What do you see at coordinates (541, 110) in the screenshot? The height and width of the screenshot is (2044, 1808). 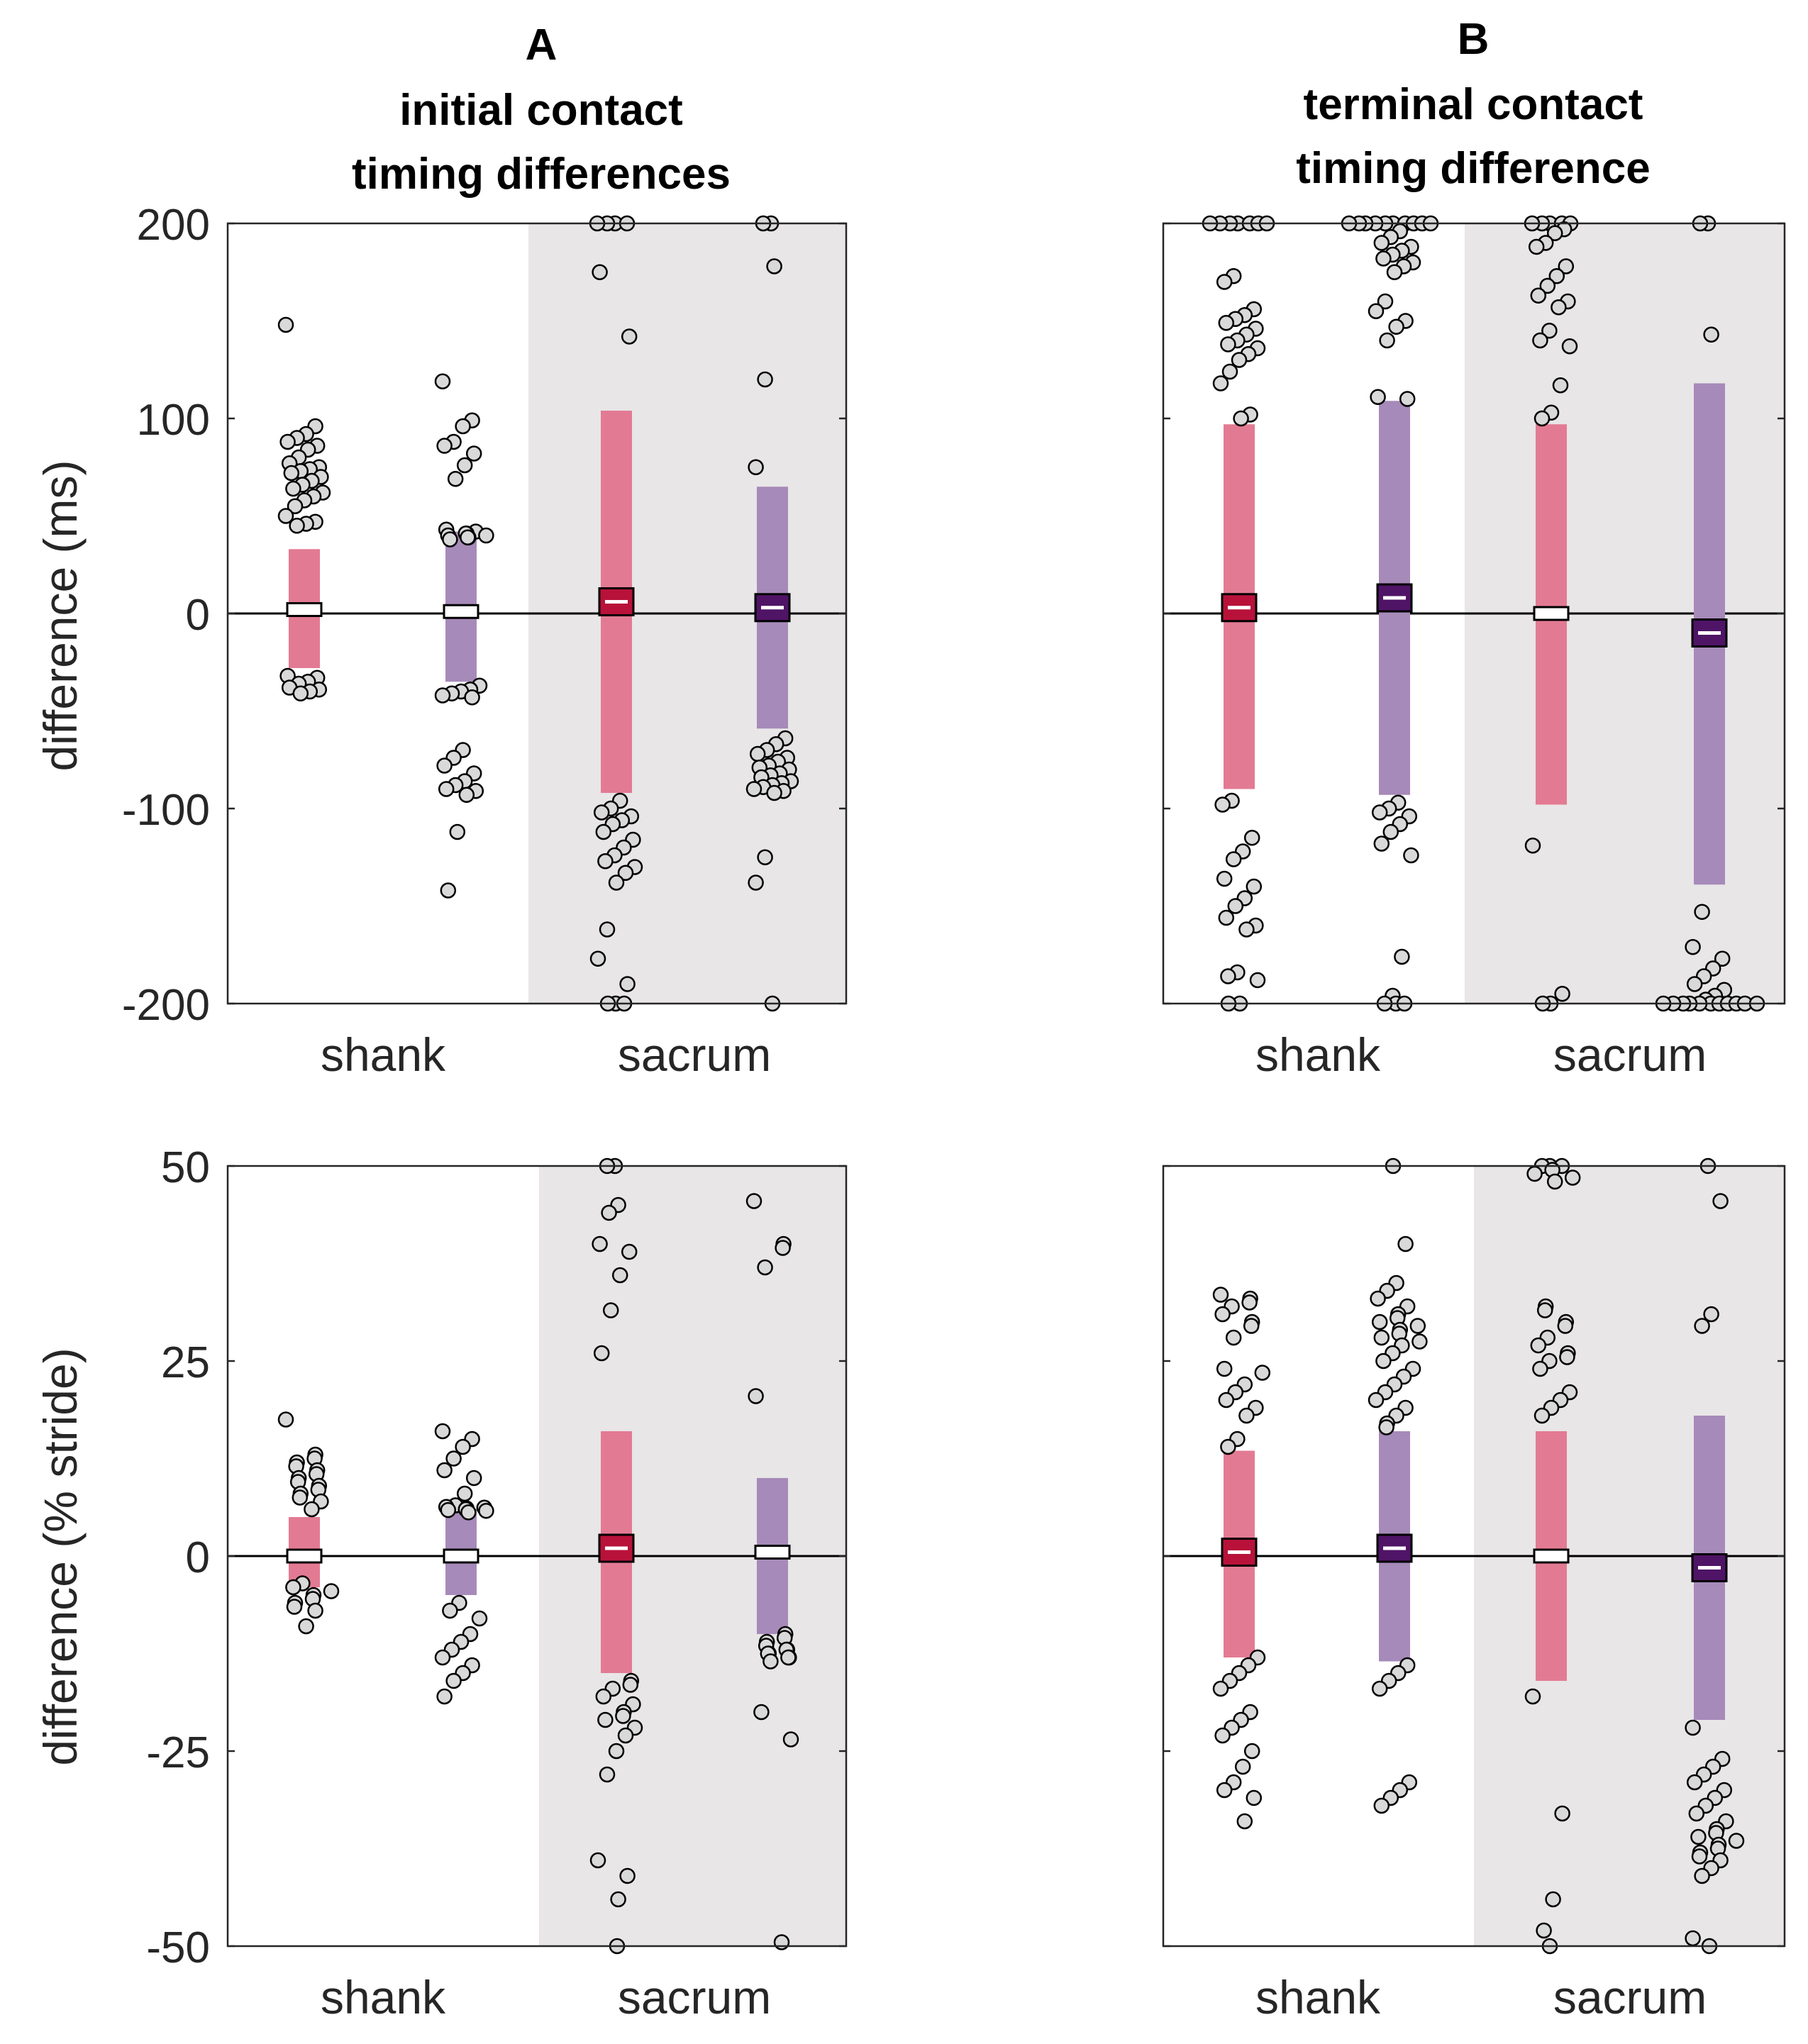 I see `panel-a-title-line-1: initial contact` at bounding box center [541, 110].